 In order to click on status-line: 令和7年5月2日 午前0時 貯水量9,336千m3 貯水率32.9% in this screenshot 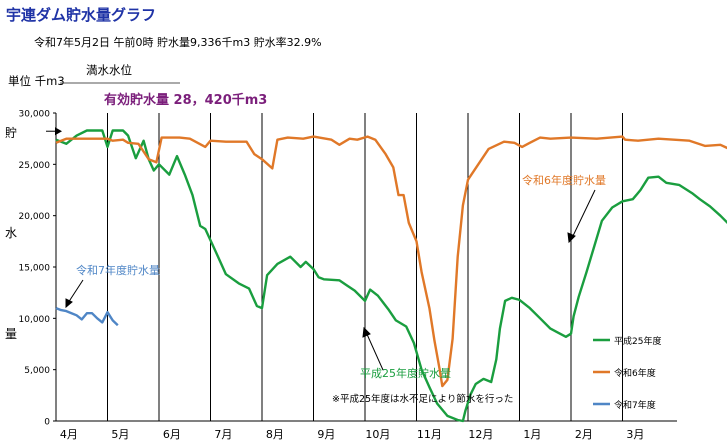, I will do `click(178, 42)`.